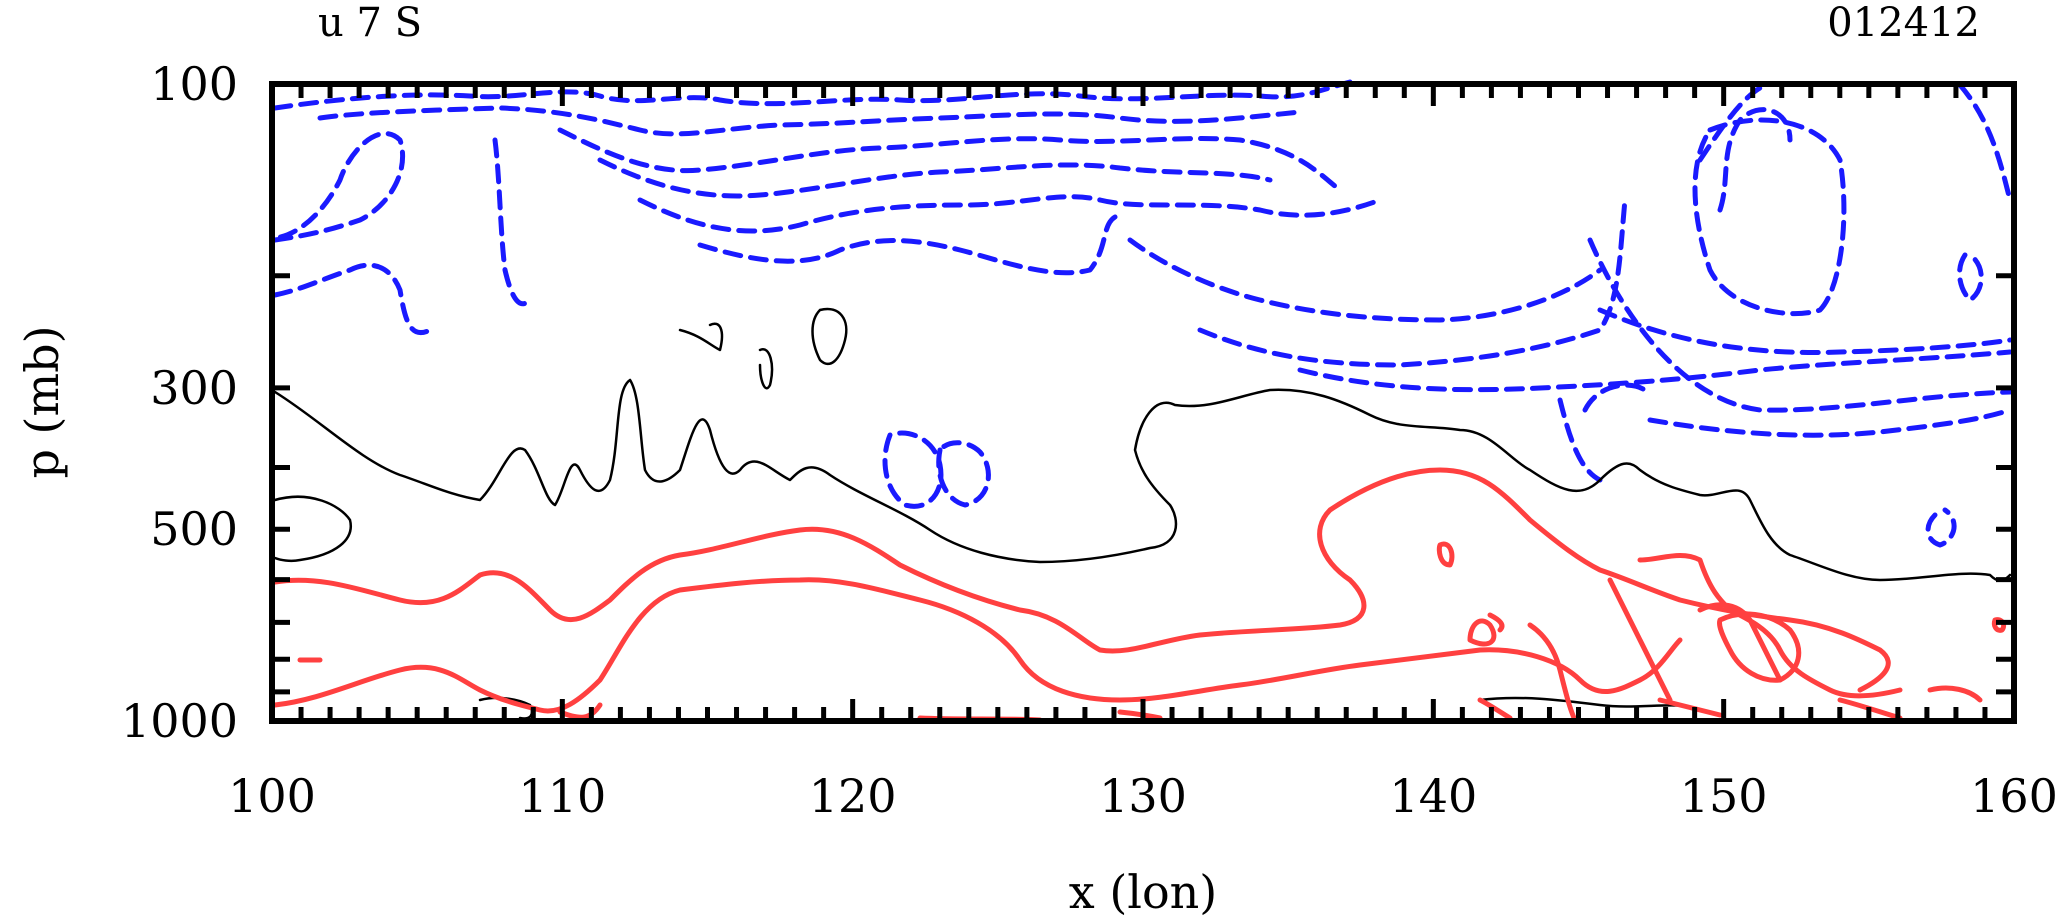  Describe the element at coordinates (272, 796) in the screenshot. I see `x-tick-label-100: 100` at that location.